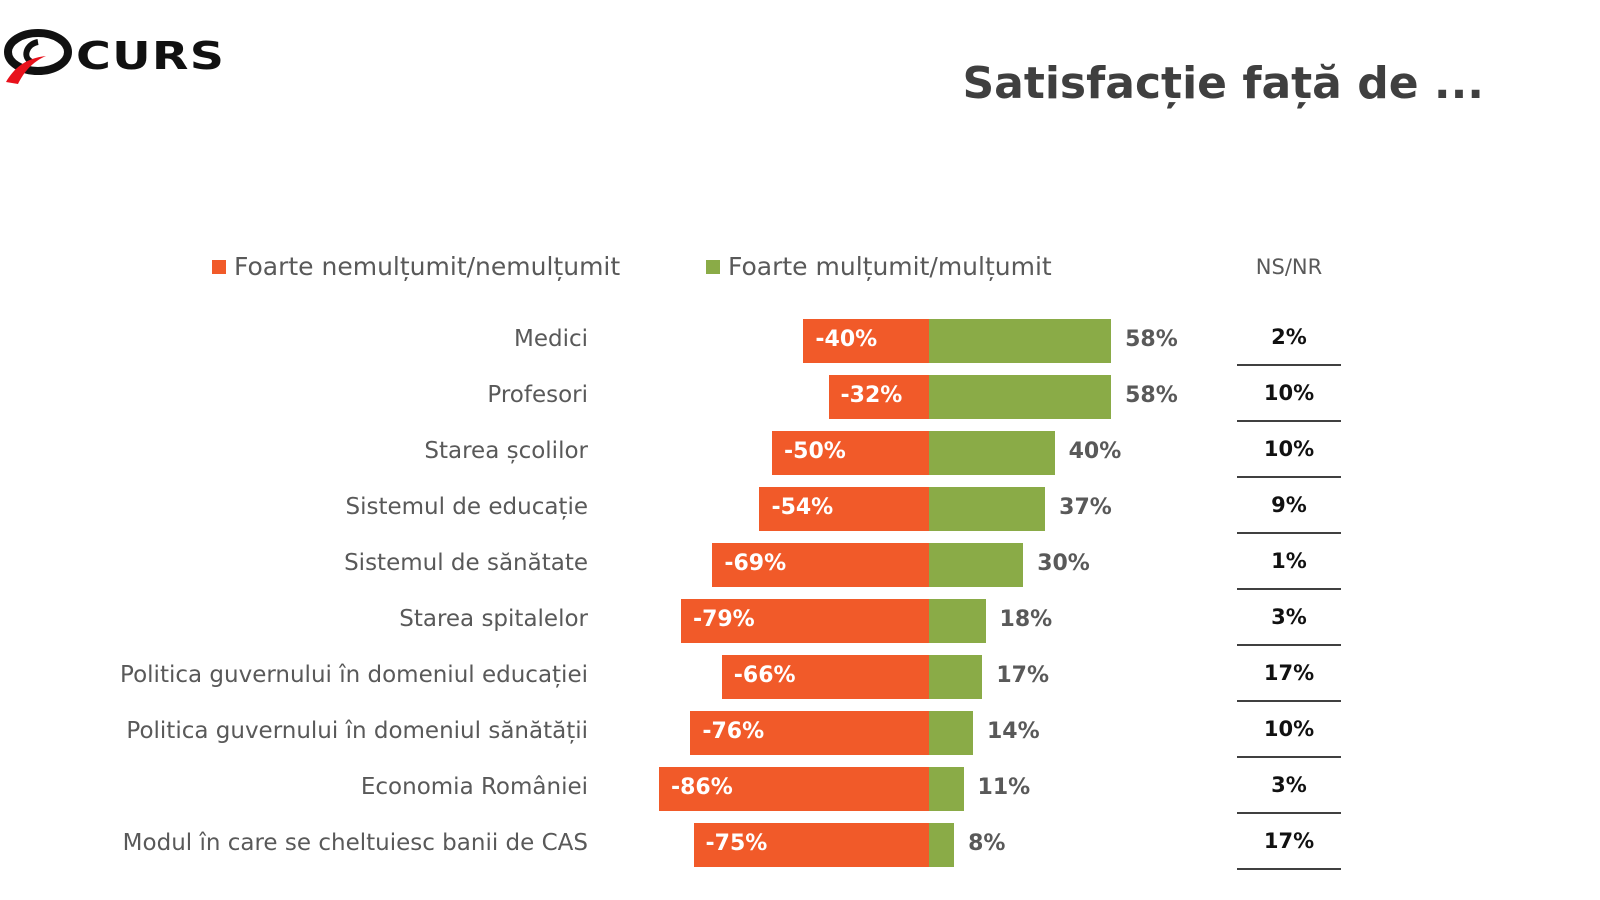 The height and width of the screenshot is (900, 1600). I want to click on data-label-negative: -54%, so click(802, 507).